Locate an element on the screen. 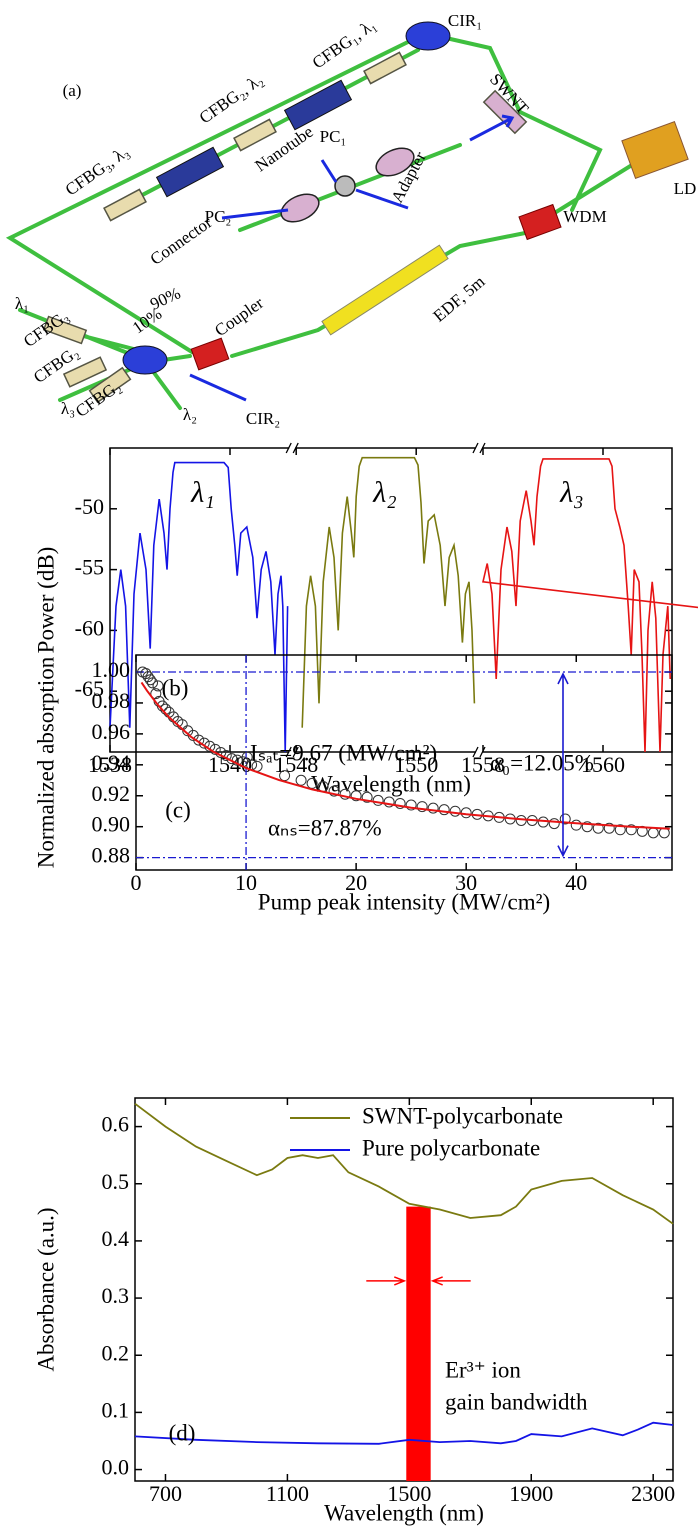  fiber-left is located at coordinates (209, 196).